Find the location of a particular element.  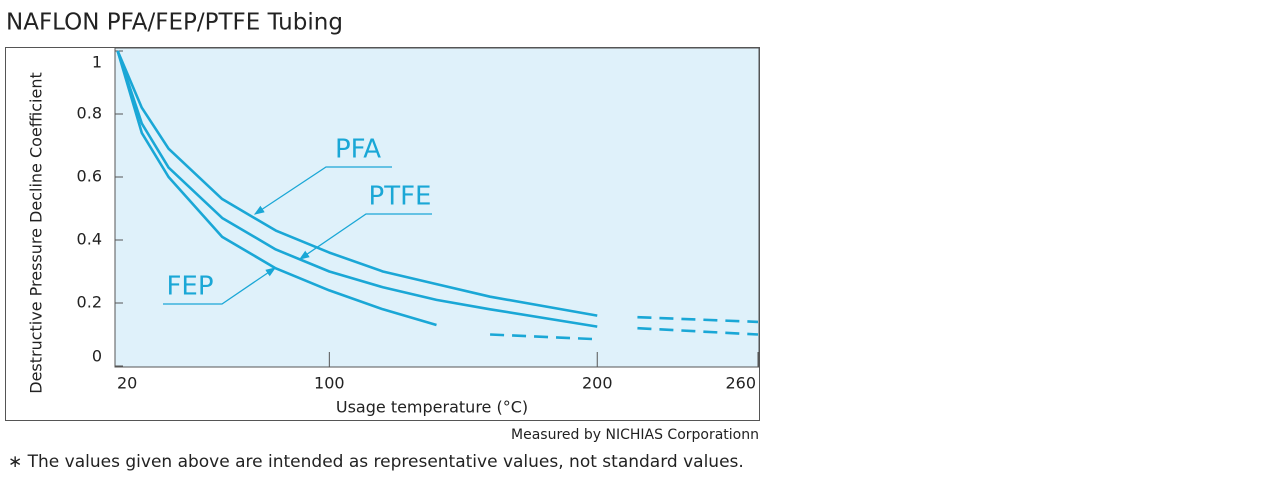

series-line is located at coordinates (276, 188).